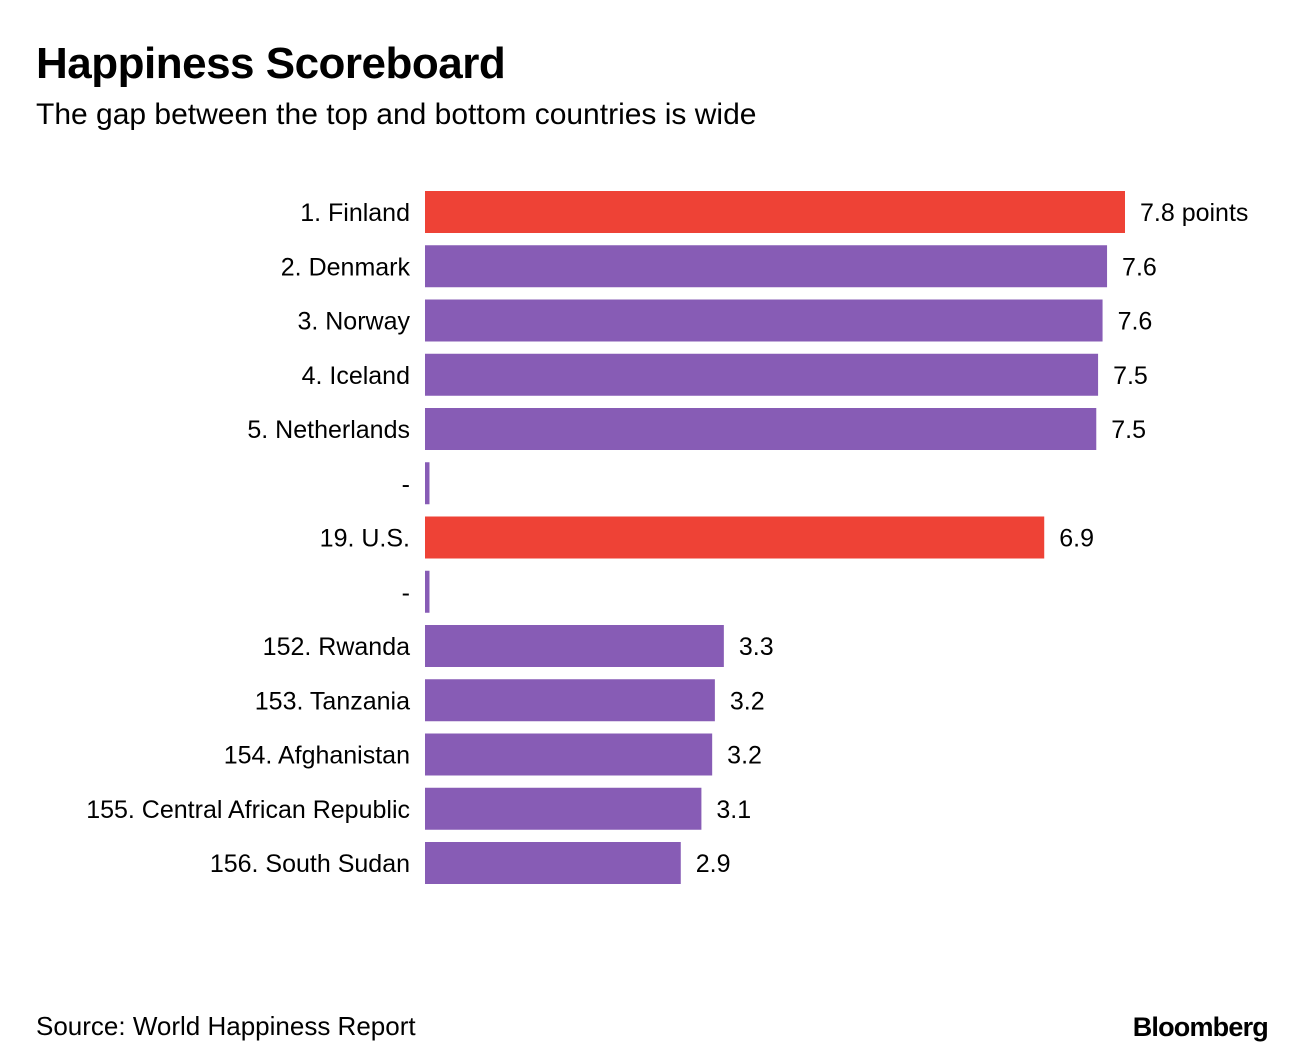 The image size is (1296, 1058). I want to click on category-label: 152. Rwanda, so click(336, 647).